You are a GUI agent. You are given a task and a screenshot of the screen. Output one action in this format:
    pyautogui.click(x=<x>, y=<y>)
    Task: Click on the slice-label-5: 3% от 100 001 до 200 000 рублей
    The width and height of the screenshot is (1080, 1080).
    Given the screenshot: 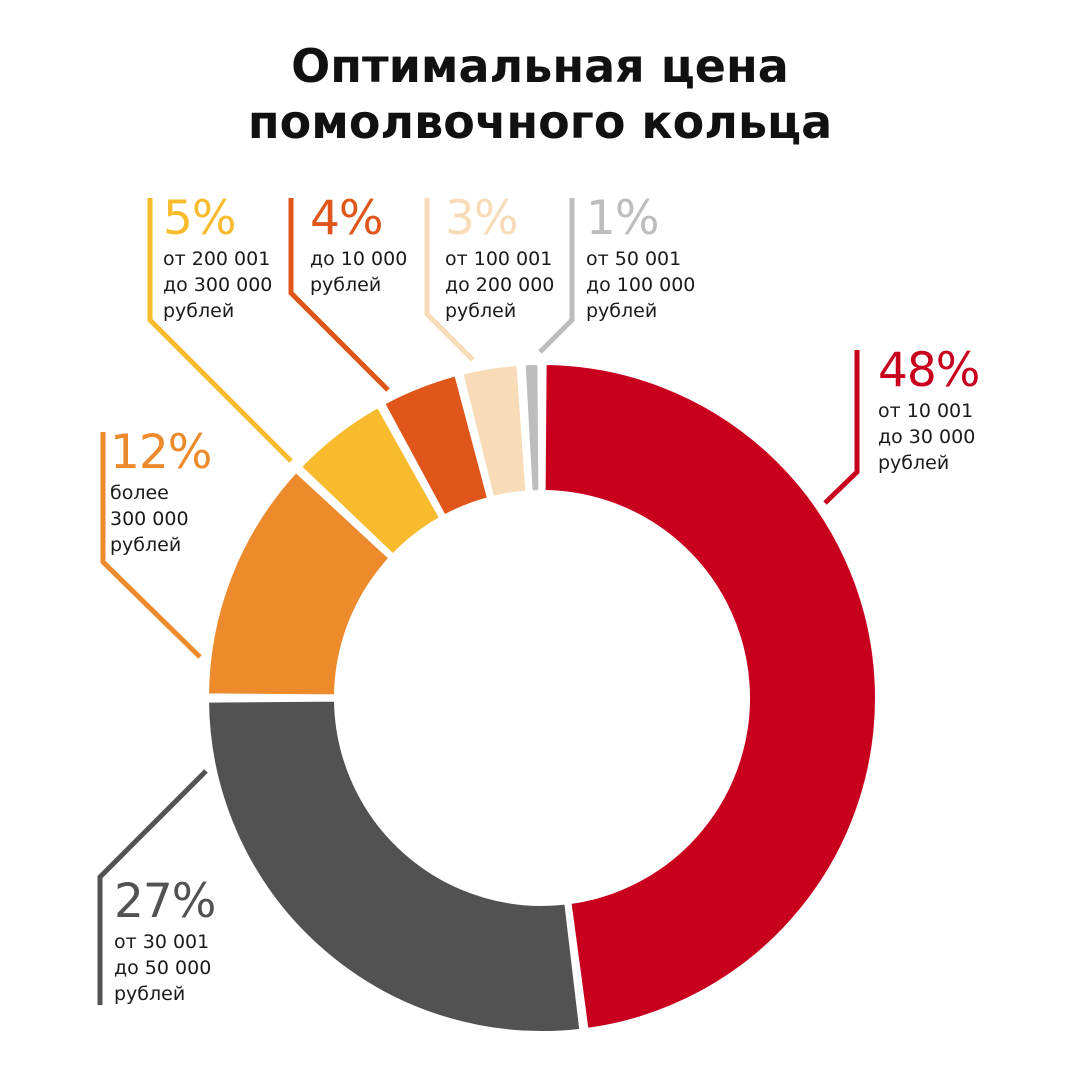 What is the action you would take?
    pyautogui.click(x=499, y=259)
    